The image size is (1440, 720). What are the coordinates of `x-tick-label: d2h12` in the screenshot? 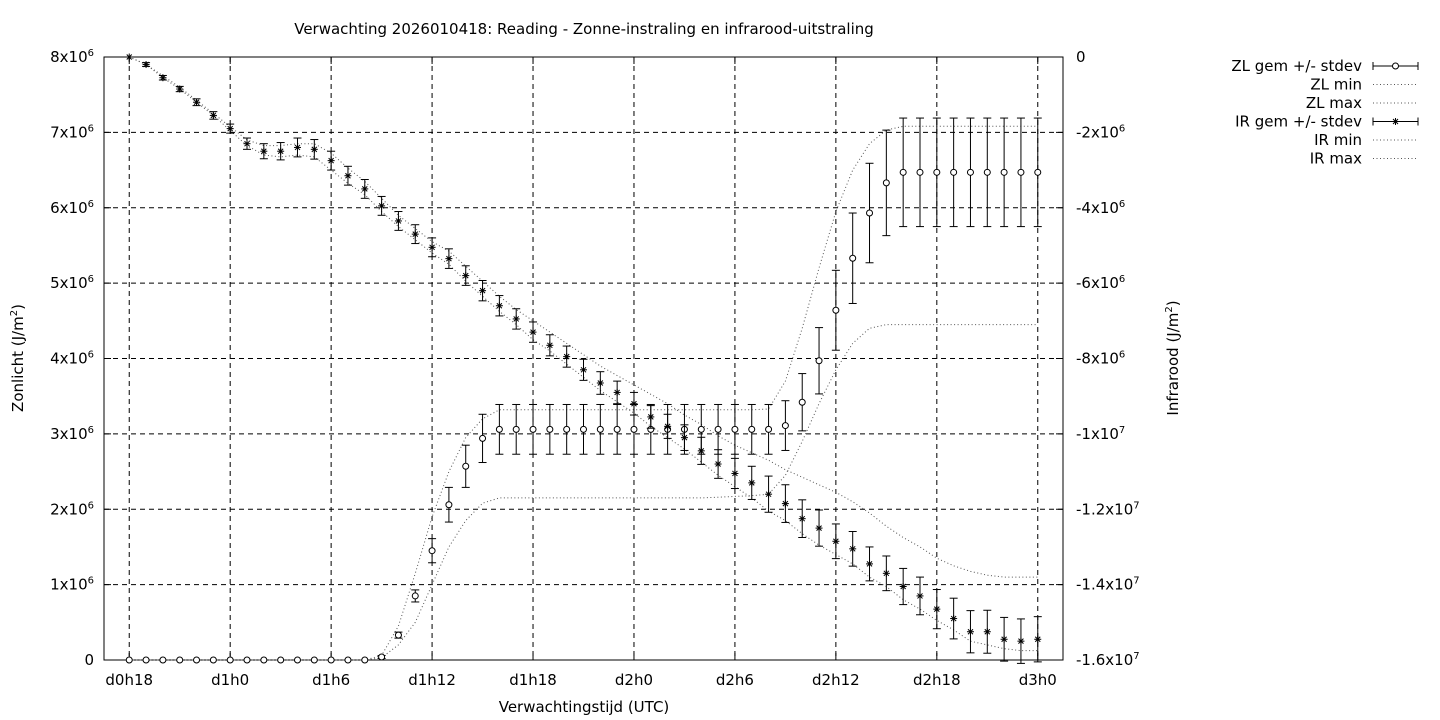 It's located at (836, 680).